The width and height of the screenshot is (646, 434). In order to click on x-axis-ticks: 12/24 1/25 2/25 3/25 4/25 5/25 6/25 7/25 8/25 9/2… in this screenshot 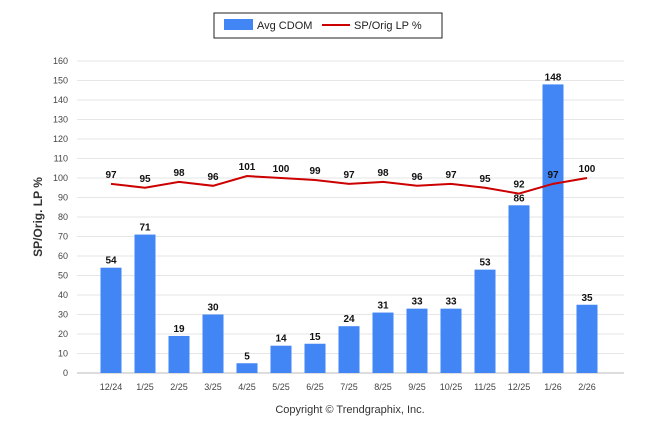, I will do `click(348, 387)`.